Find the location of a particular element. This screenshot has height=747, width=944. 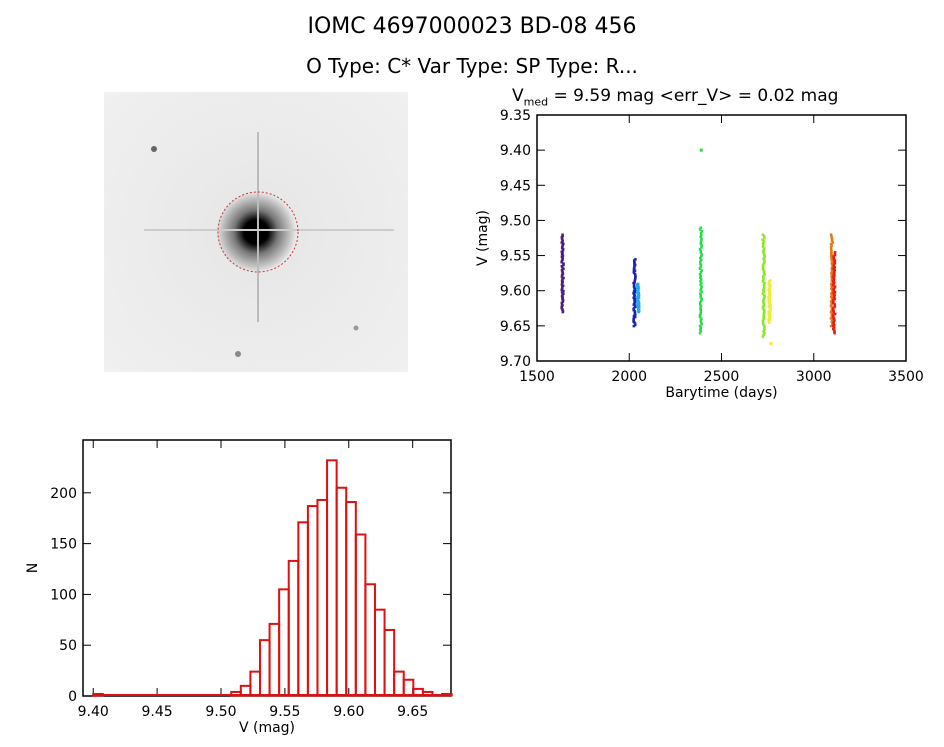

lc-ytick-label: 9.65 is located at coordinates (515, 327).